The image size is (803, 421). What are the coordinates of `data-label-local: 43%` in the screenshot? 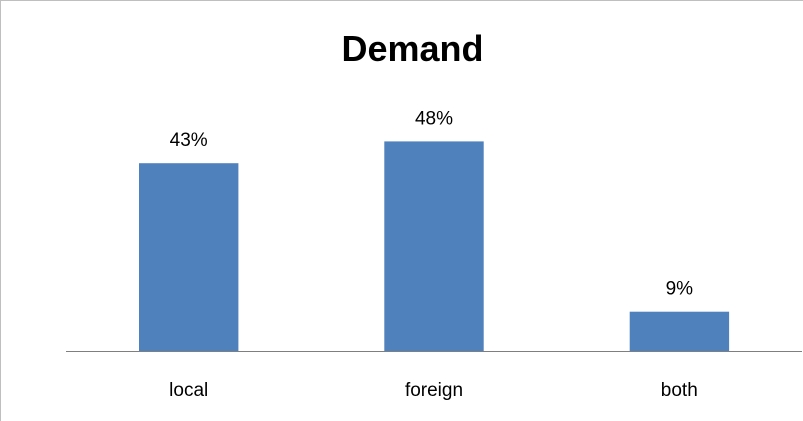 It's located at (189, 140).